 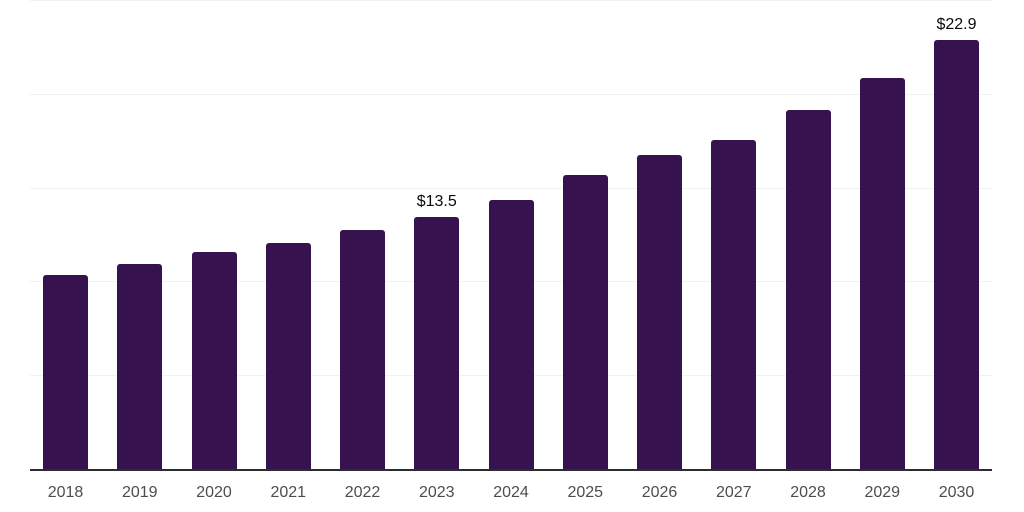 What do you see at coordinates (659, 312) in the screenshot?
I see `bar-2026` at bounding box center [659, 312].